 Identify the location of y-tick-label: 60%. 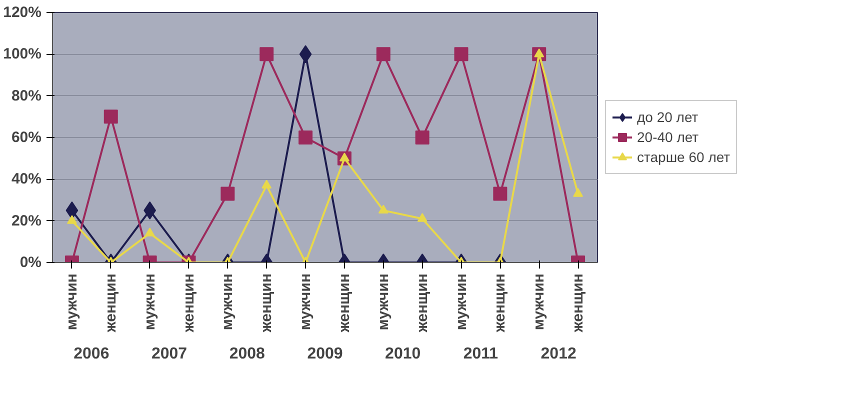
(26, 137).